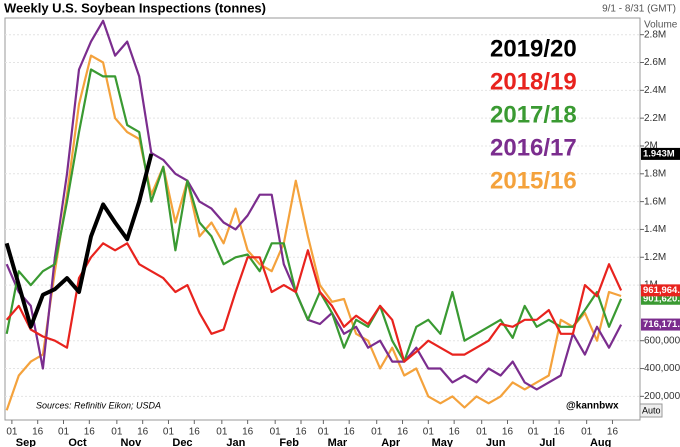 Image resolution: width=680 pixels, height=447 pixels. I want to click on y-tick-label: 2.6M, so click(655, 62).